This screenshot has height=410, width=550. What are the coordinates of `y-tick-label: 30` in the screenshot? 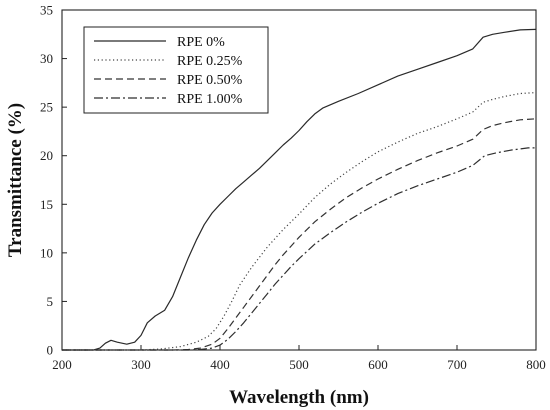 It's located at (46, 58).